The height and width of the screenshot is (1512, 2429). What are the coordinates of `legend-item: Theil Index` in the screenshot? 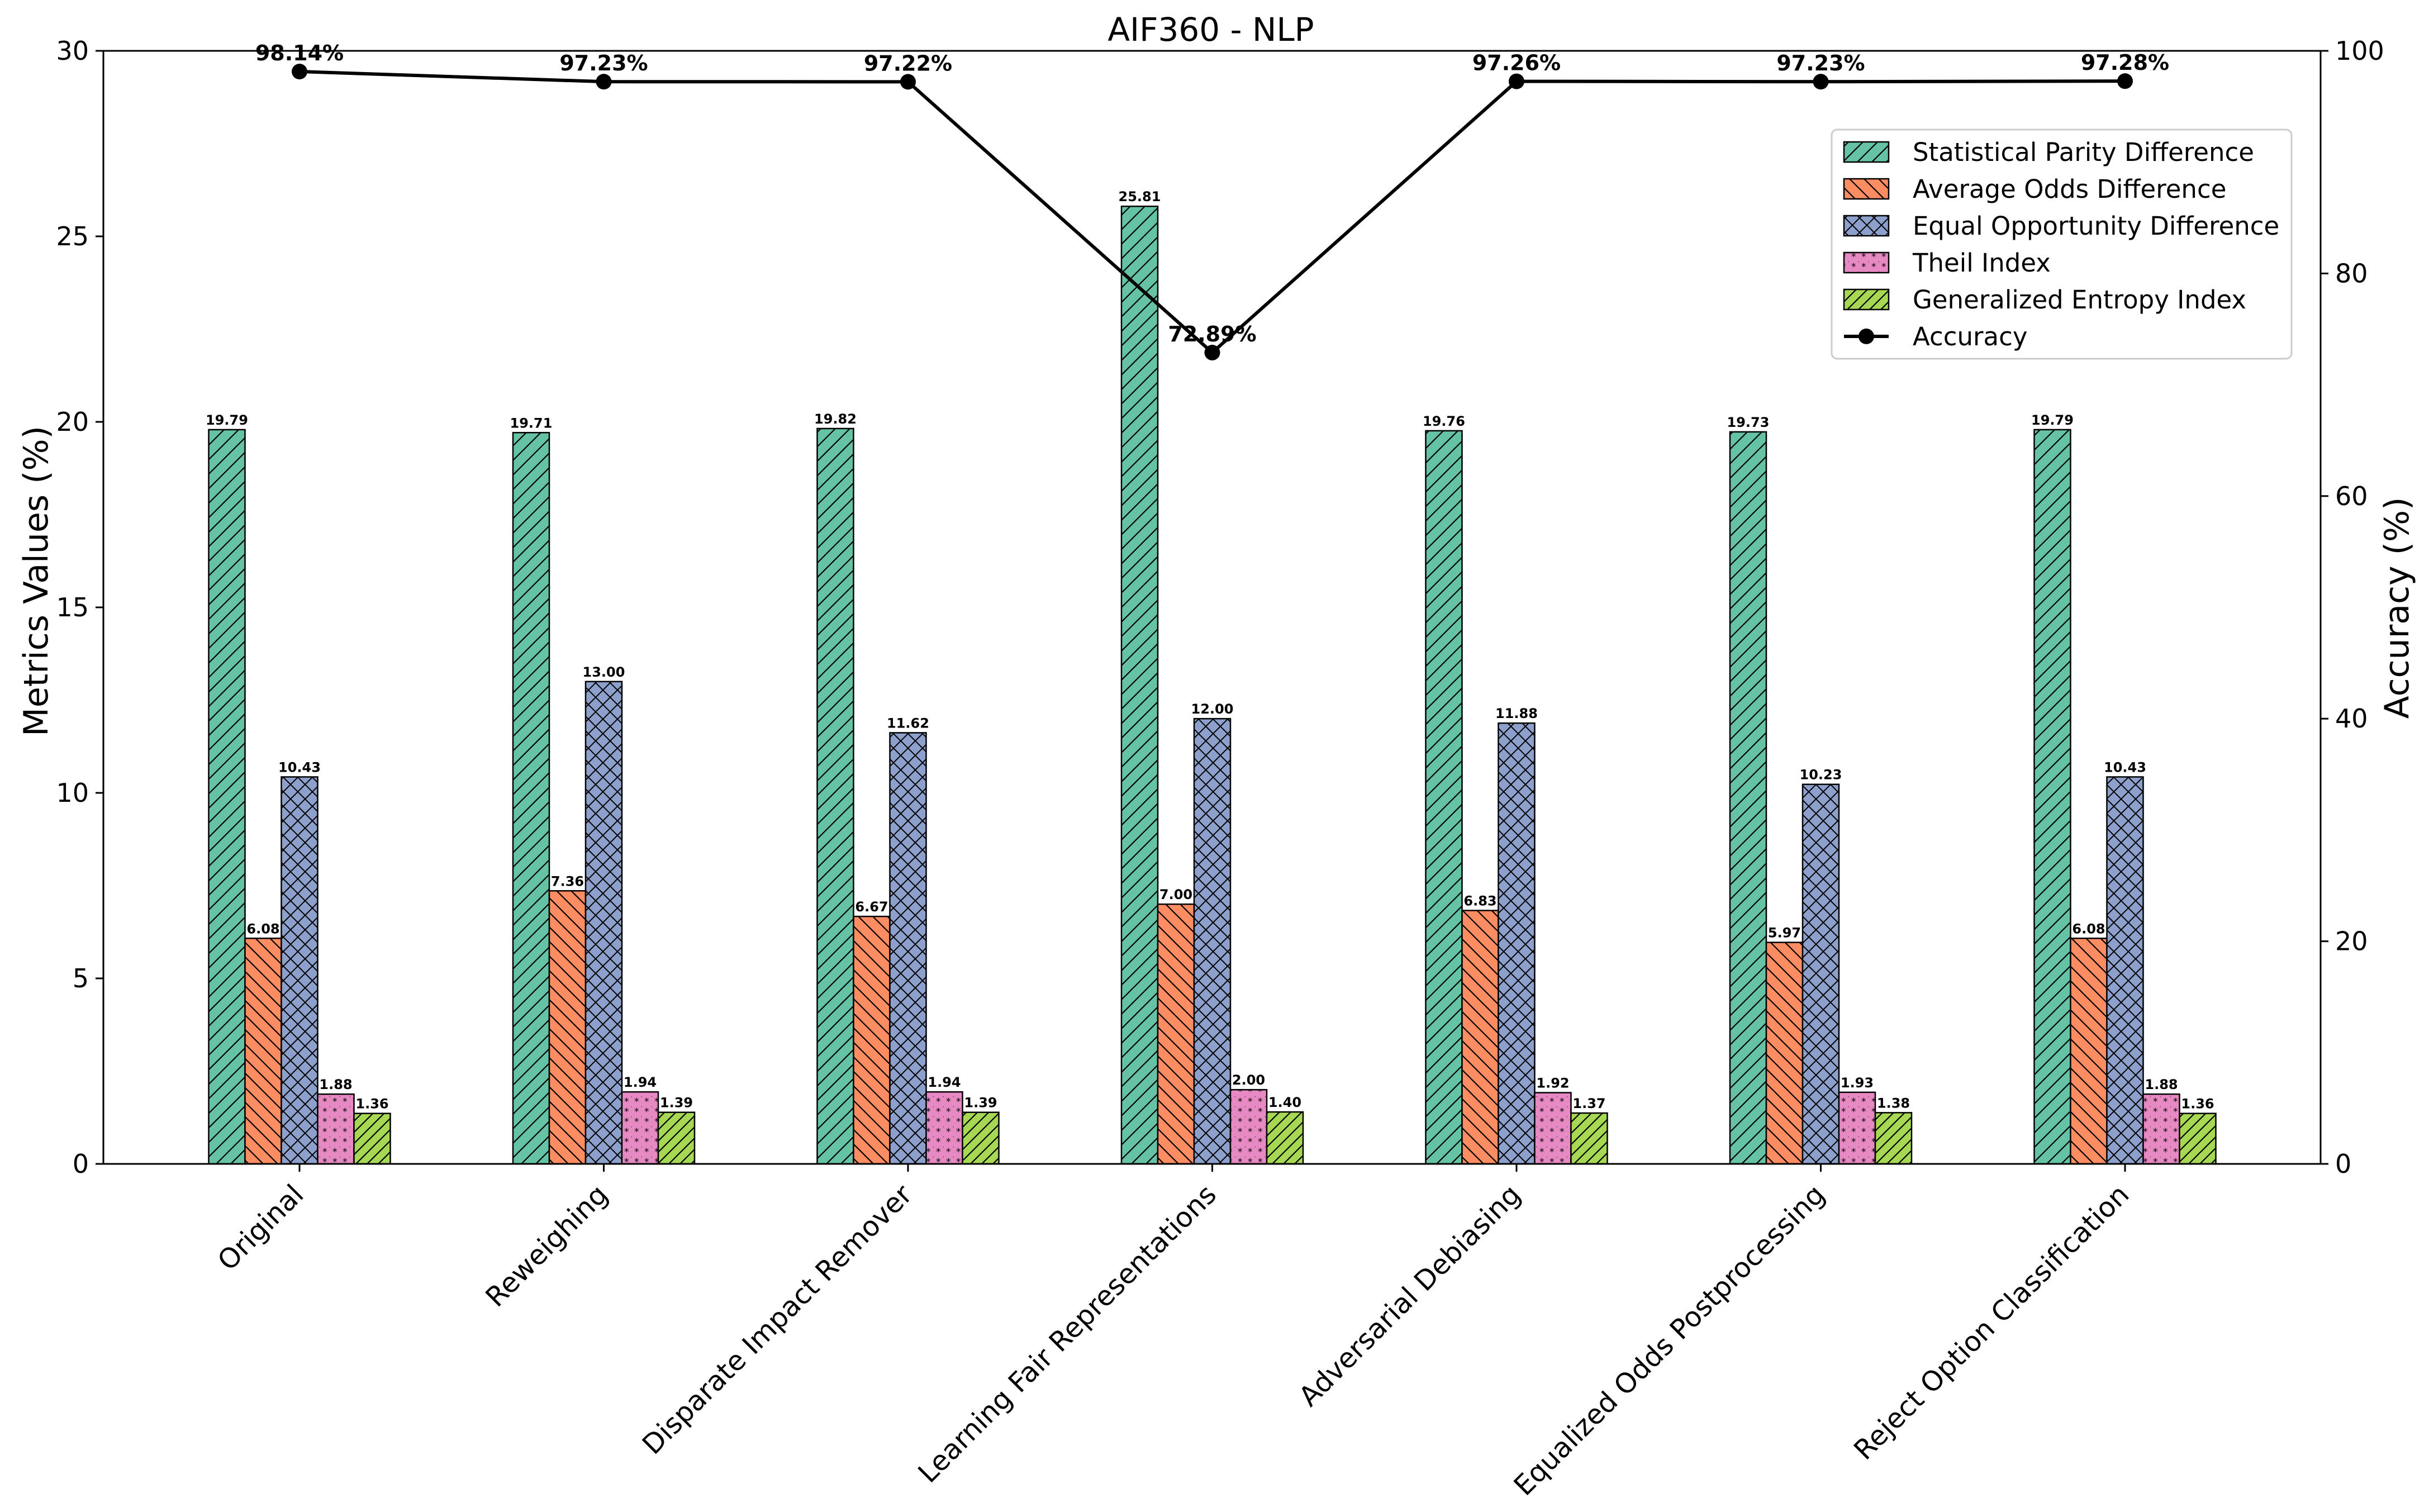 It's located at (1947, 263).